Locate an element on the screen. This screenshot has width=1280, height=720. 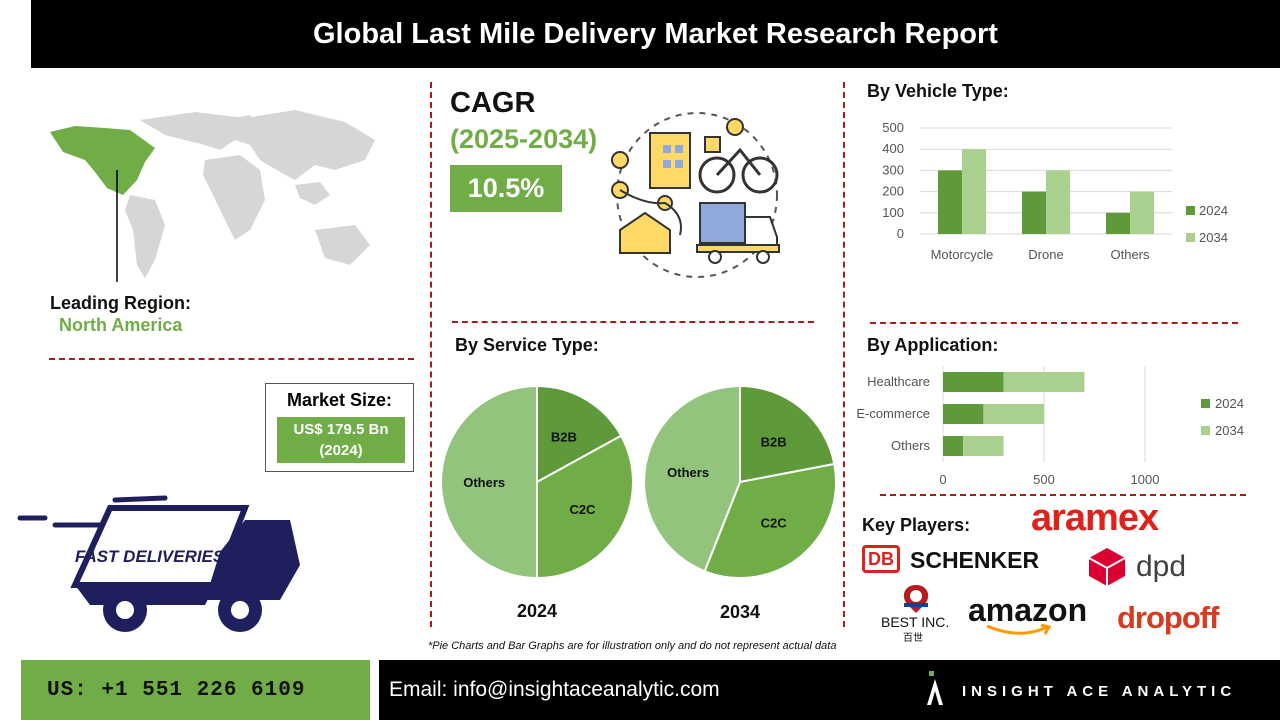
bar-e-commerce-2024 is located at coordinates (963, 414).